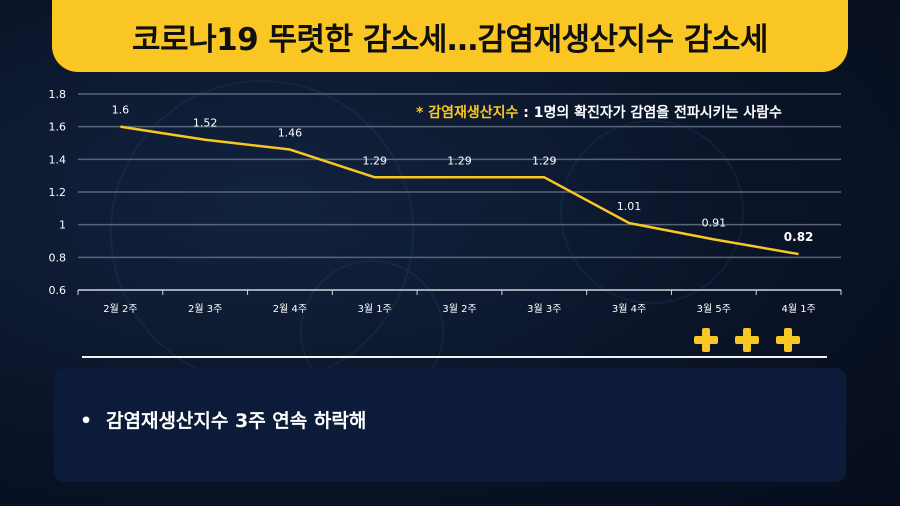  Describe the element at coordinates (657, 113) in the screenshot. I see `legend-note-text: 1명의 확진자가 감염을 전파시키는 사람수` at that location.